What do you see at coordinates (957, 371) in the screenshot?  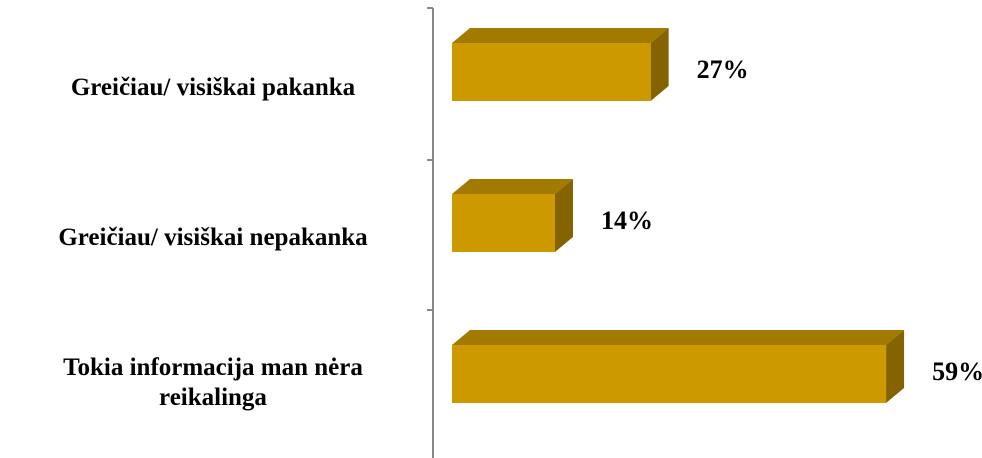 I see `value-label: 59%` at bounding box center [957, 371].